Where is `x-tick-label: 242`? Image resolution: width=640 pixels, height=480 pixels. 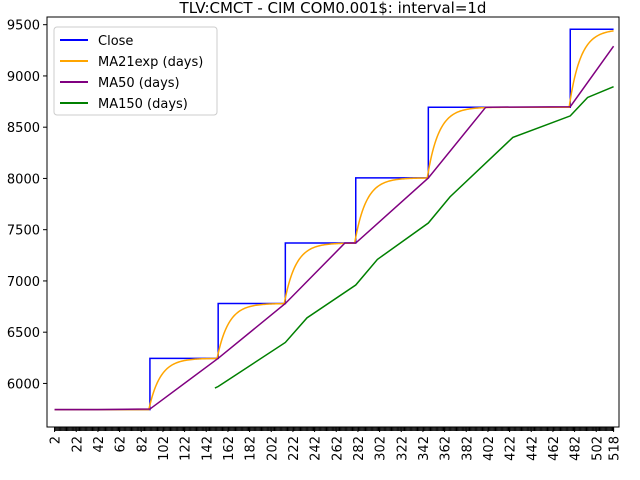
x-tick-label: 242 is located at coordinates (316, 448).